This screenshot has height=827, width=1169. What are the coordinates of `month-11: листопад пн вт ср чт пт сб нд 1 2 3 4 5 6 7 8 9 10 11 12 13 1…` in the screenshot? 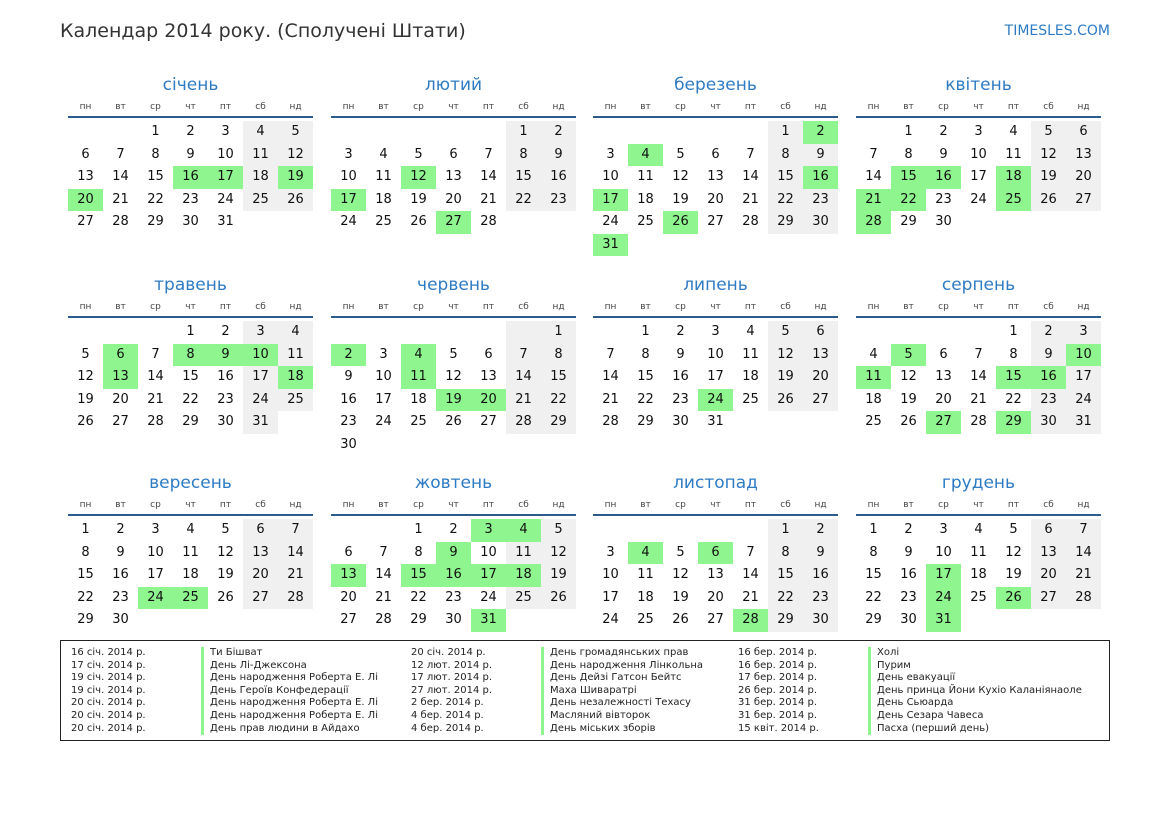 It's located at (715, 551).